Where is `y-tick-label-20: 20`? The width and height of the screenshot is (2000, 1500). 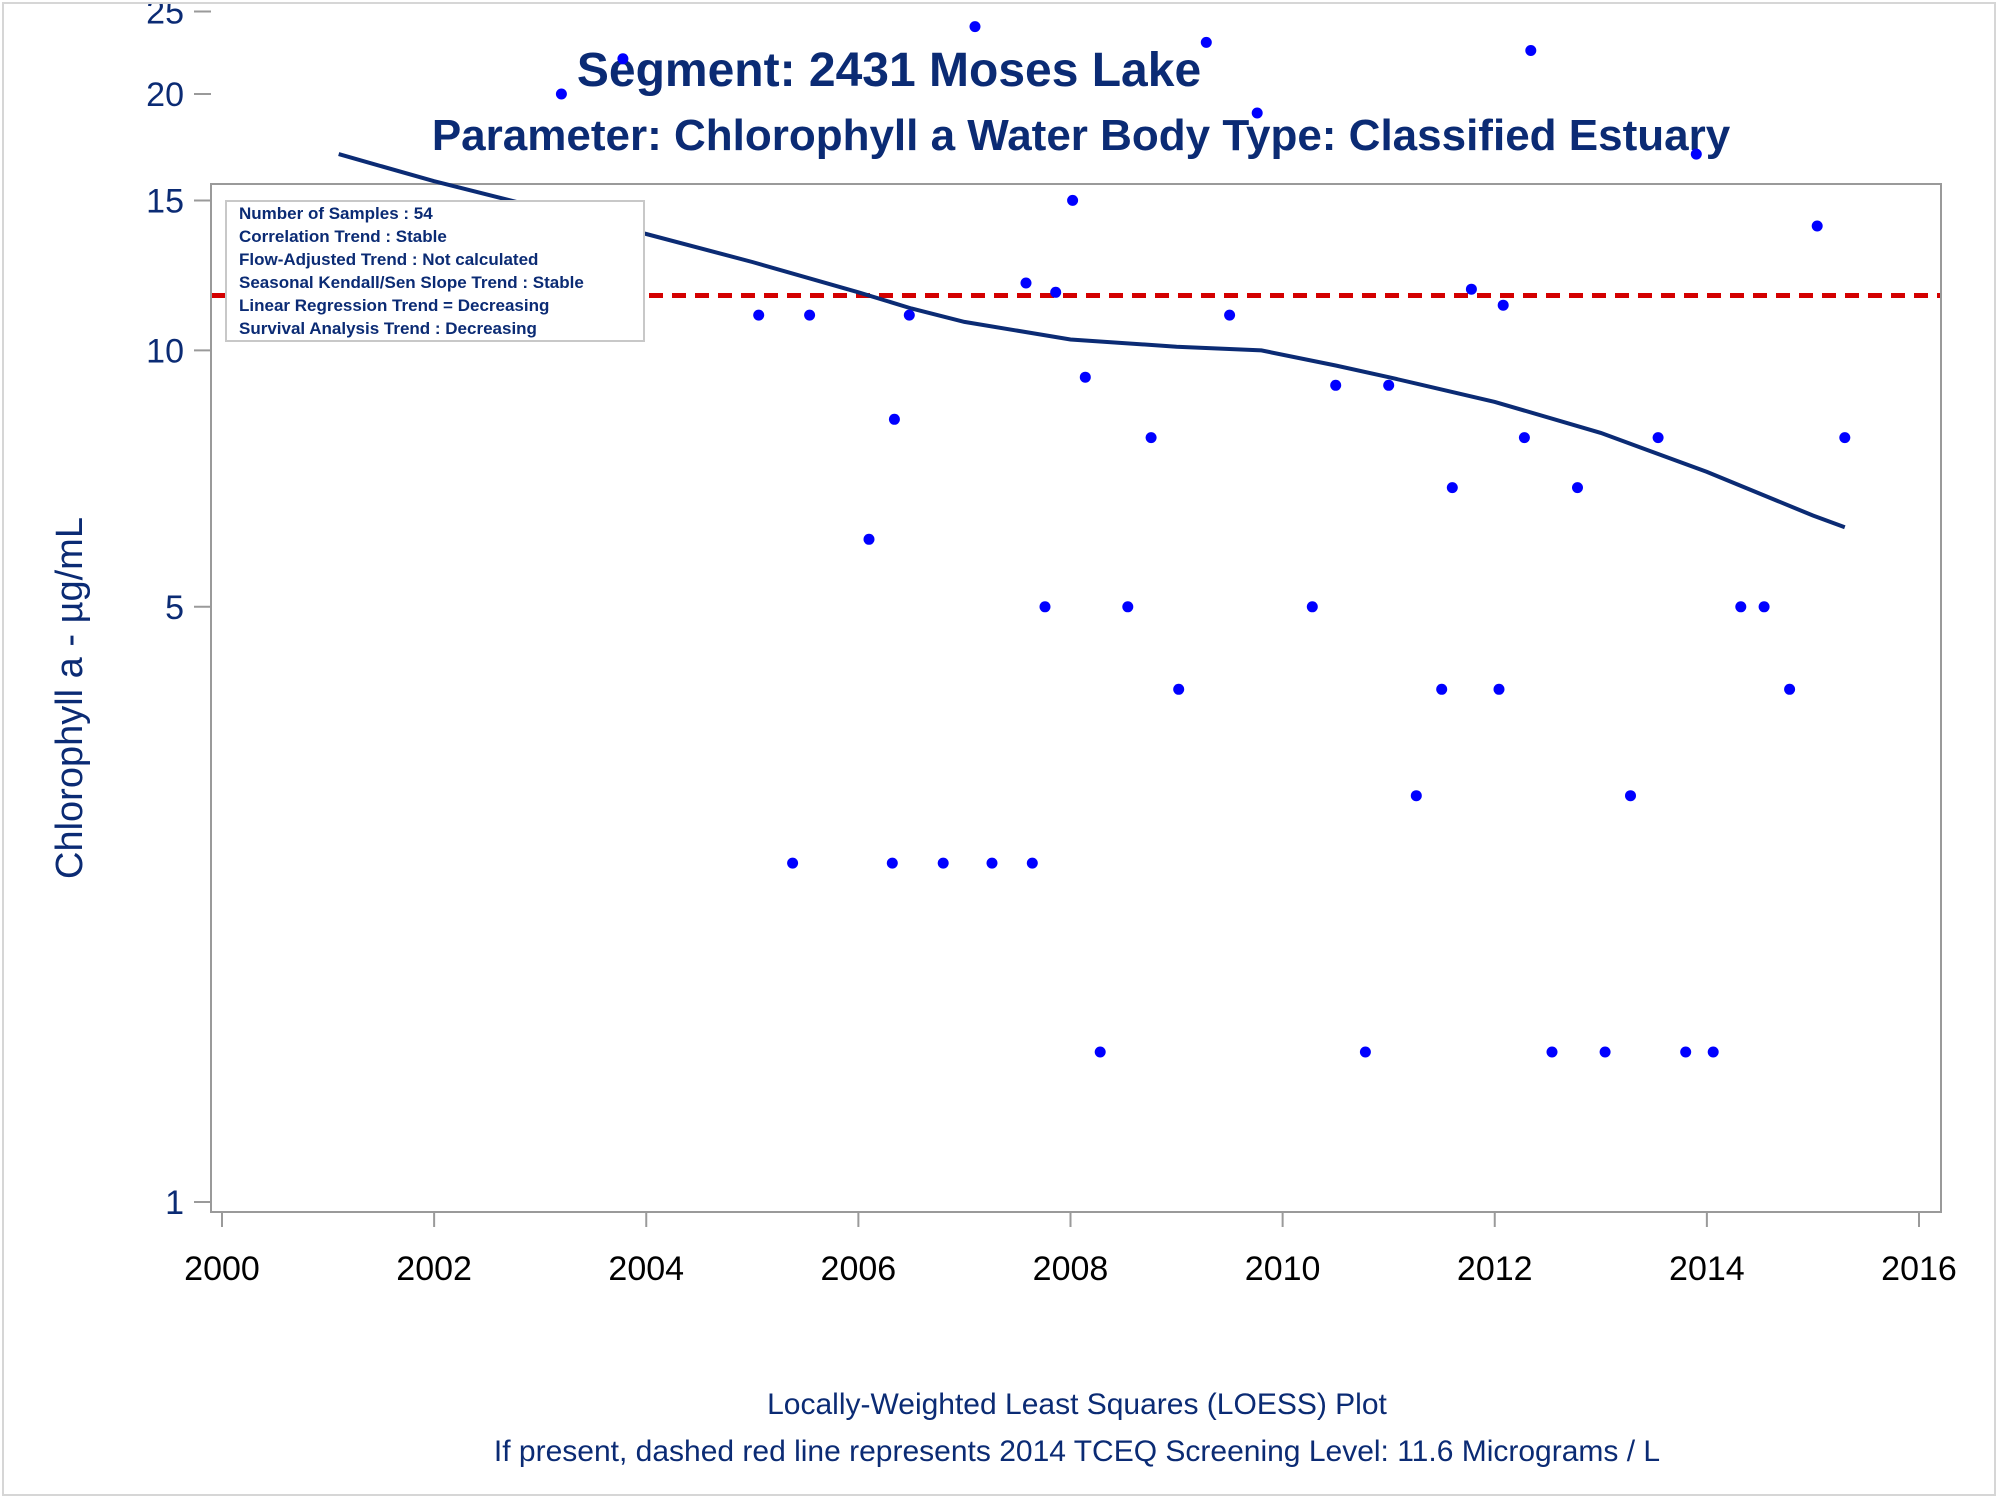 y-tick-label-20: 20 is located at coordinates (165, 95).